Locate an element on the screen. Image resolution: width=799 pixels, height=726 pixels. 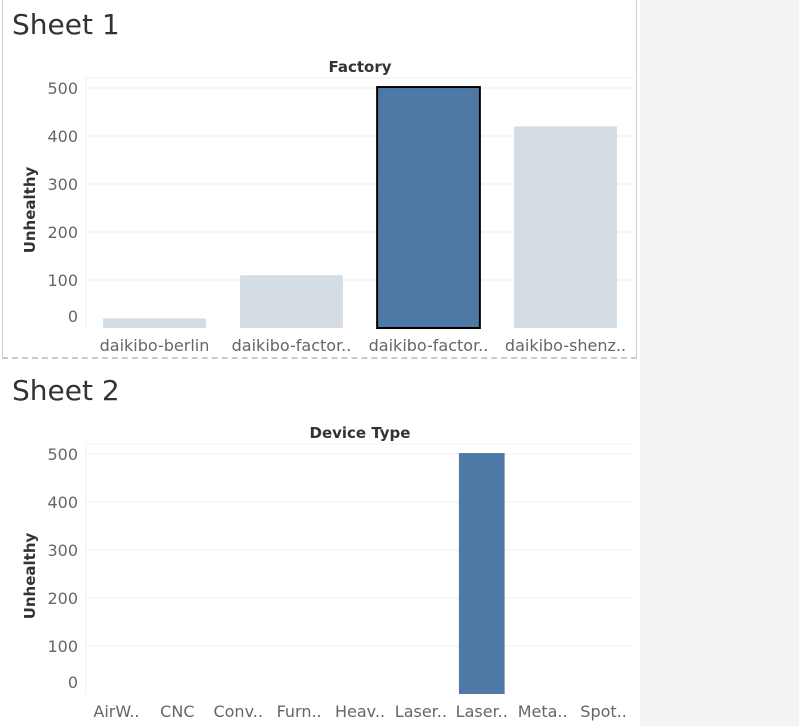
chart1-y-tick-label: 0 is located at coordinates (73, 682).